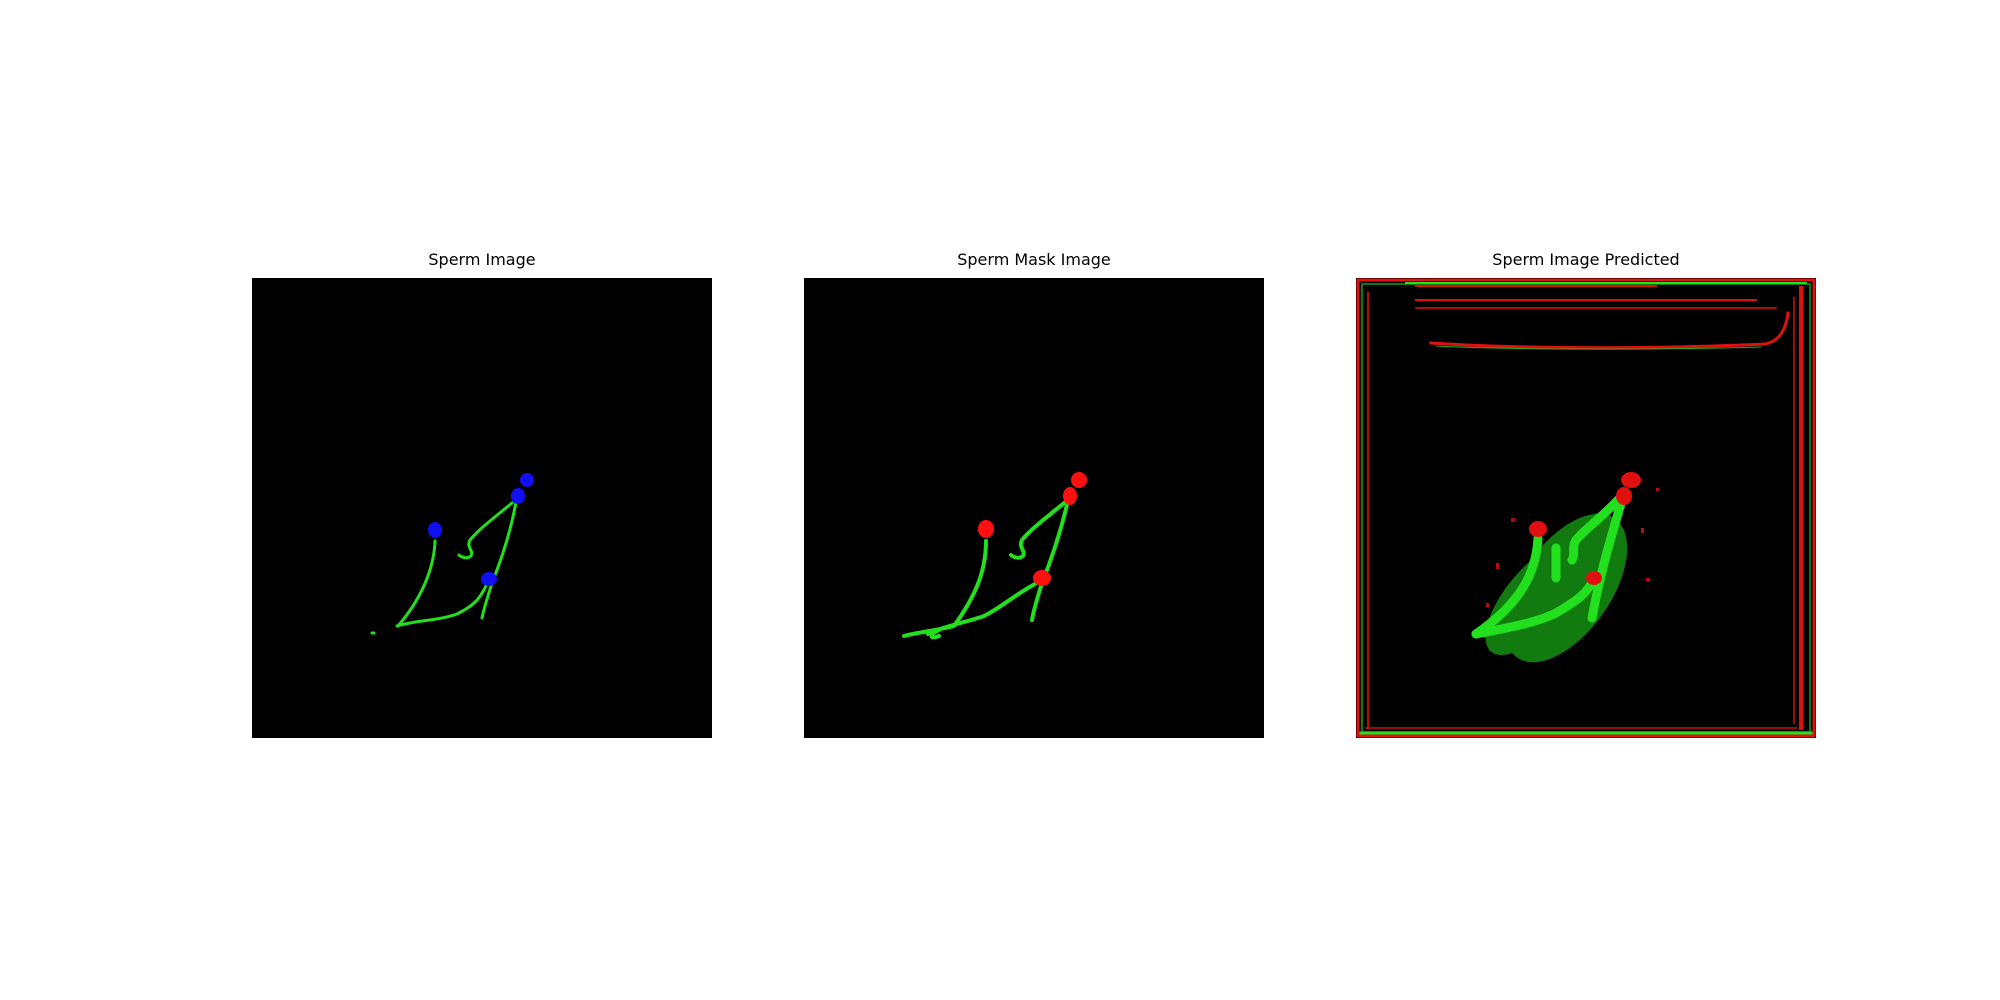  I want to click on sperm-mask-image, so click(1034, 508).